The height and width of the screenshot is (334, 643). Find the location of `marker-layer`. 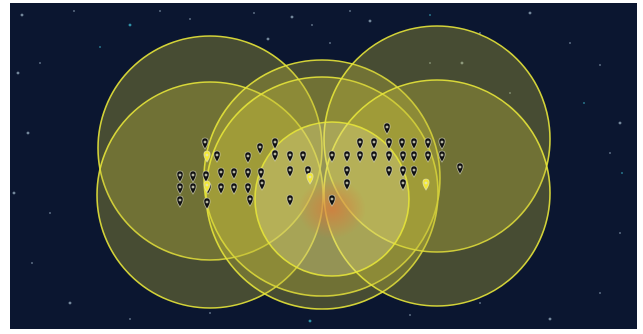

marker-layer is located at coordinates (320, 166).